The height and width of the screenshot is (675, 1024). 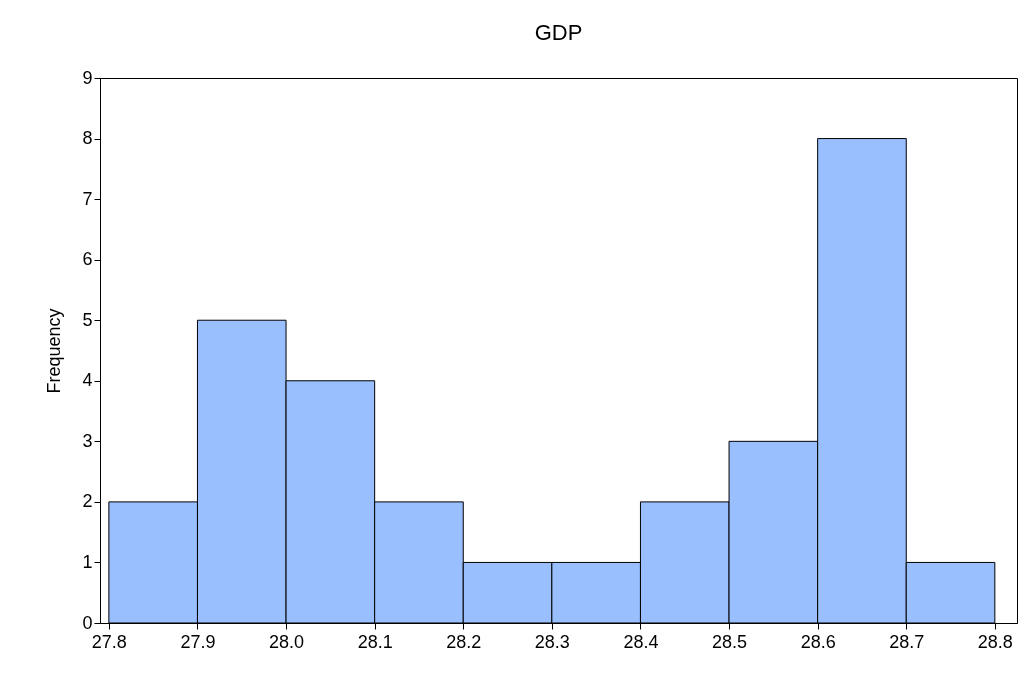 What do you see at coordinates (87, 380) in the screenshot?
I see `y-tick-label: 4` at bounding box center [87, 380].